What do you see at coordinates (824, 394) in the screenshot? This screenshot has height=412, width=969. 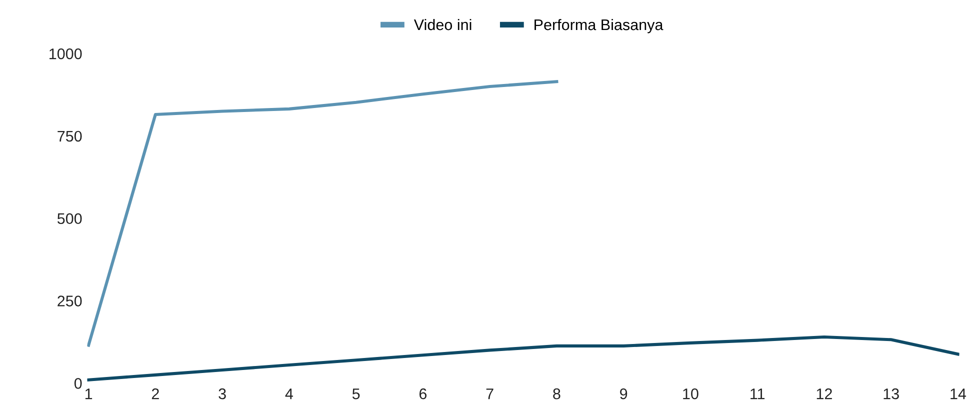 I see `x-tick-label: 12` at bounding box center [824, 394].